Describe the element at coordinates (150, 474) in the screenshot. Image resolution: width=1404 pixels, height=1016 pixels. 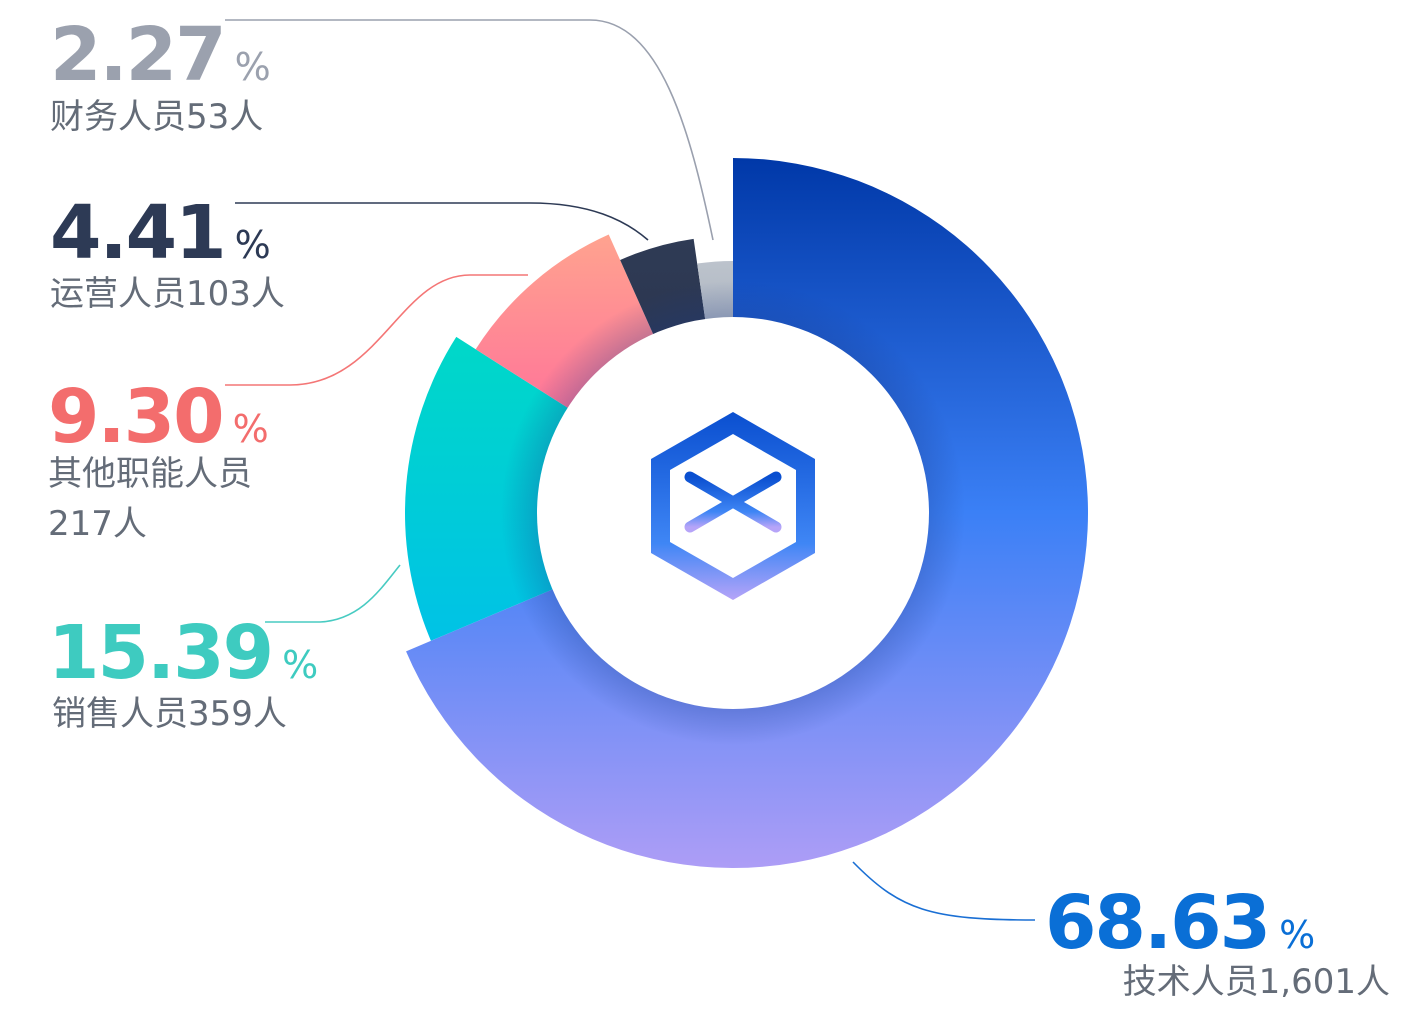
I see `category-label: 其他职能人员` at that location.